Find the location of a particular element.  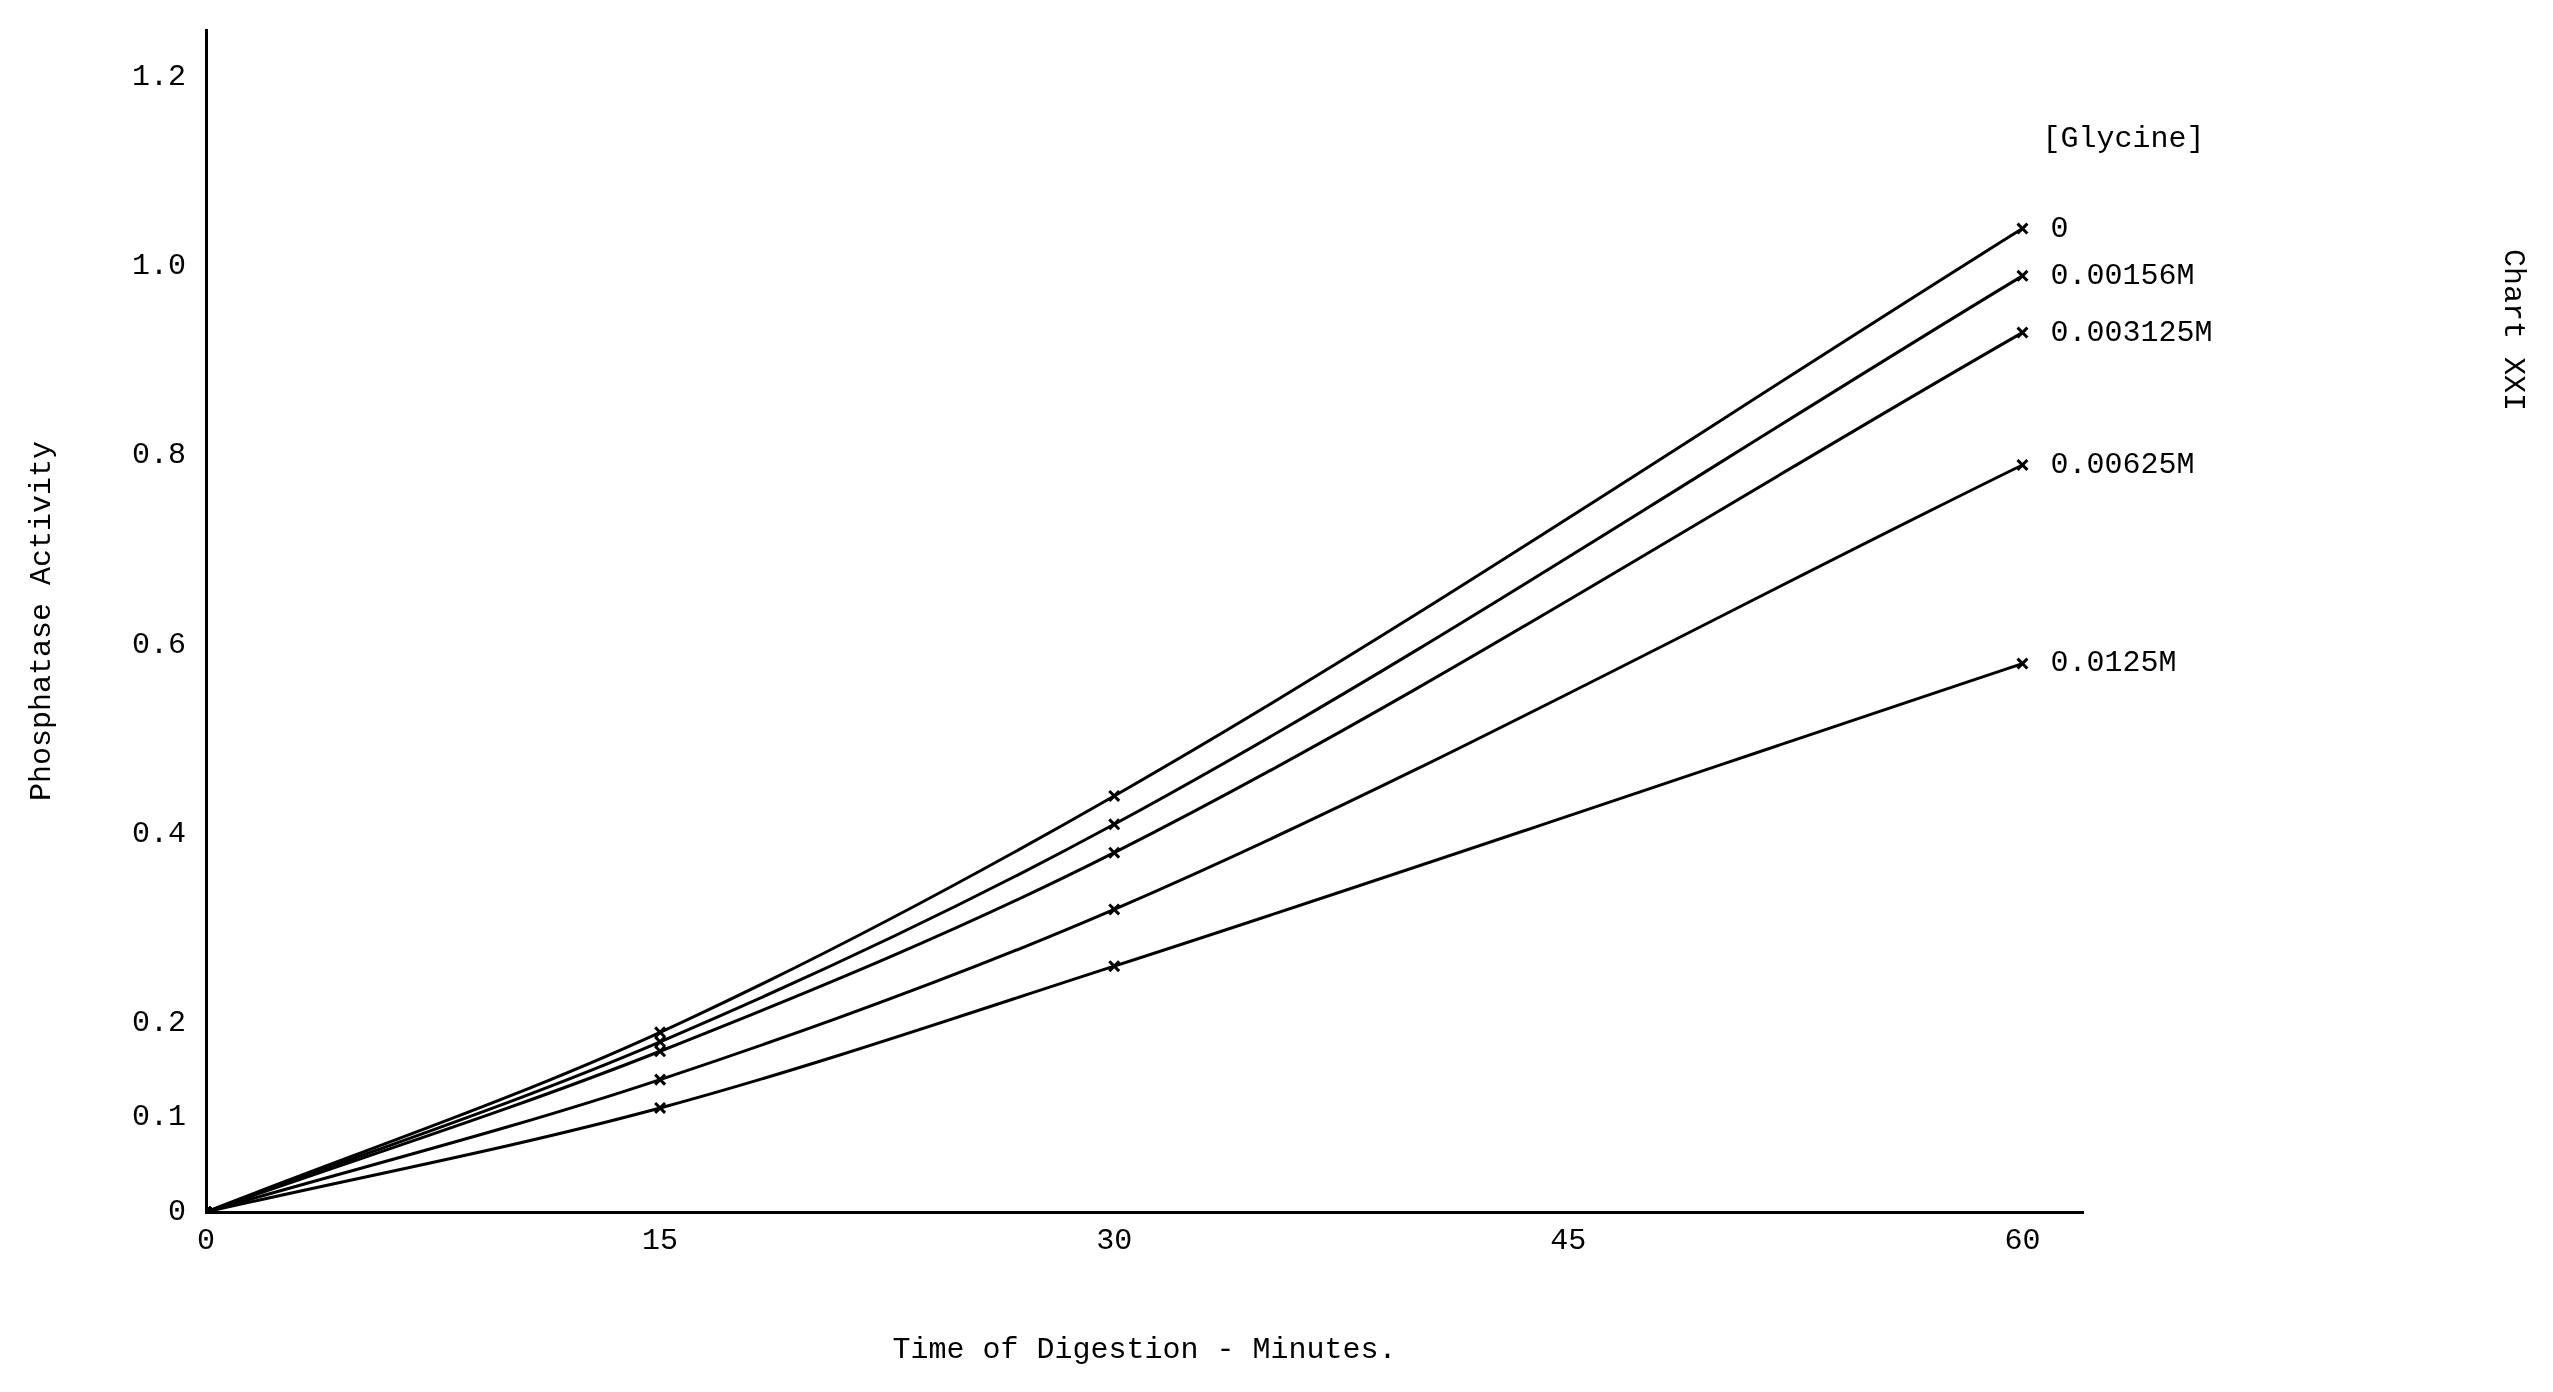

x-tick-label: 0 is located at coordinates (206, 1240).